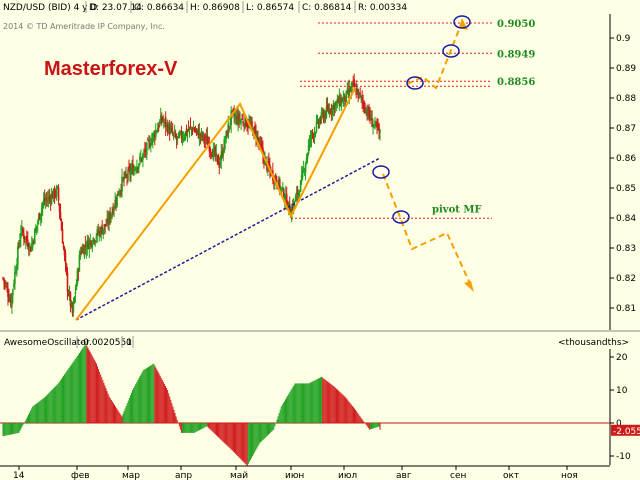 The image size is (640, 480). I want to click on osc-tick-label: 0, so click(619, 424).